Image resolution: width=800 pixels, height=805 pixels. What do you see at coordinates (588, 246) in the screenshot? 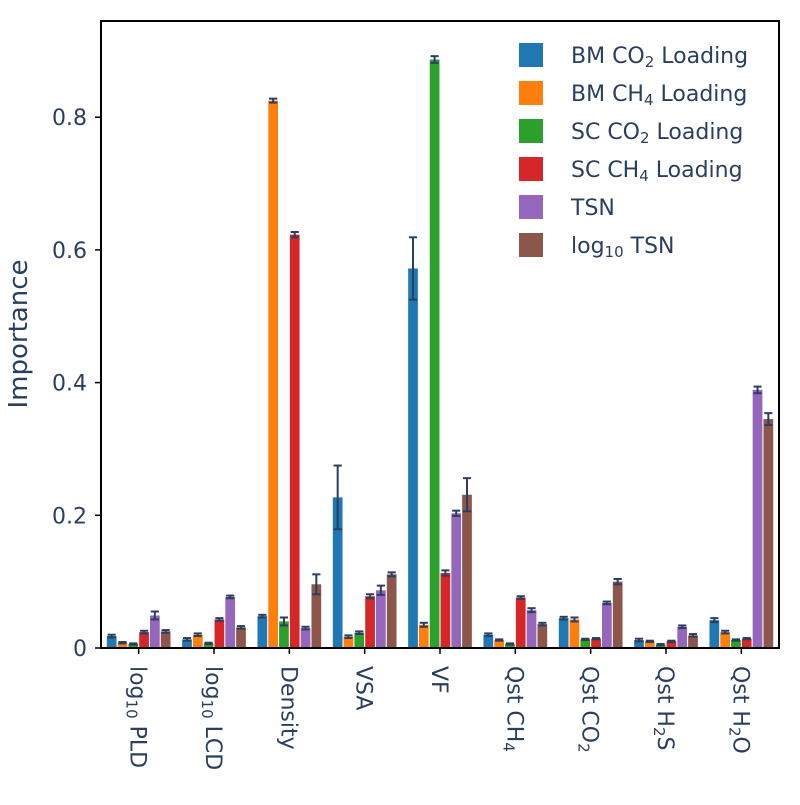
I see `legend-label-part: log` at bounding box center [588, 246].